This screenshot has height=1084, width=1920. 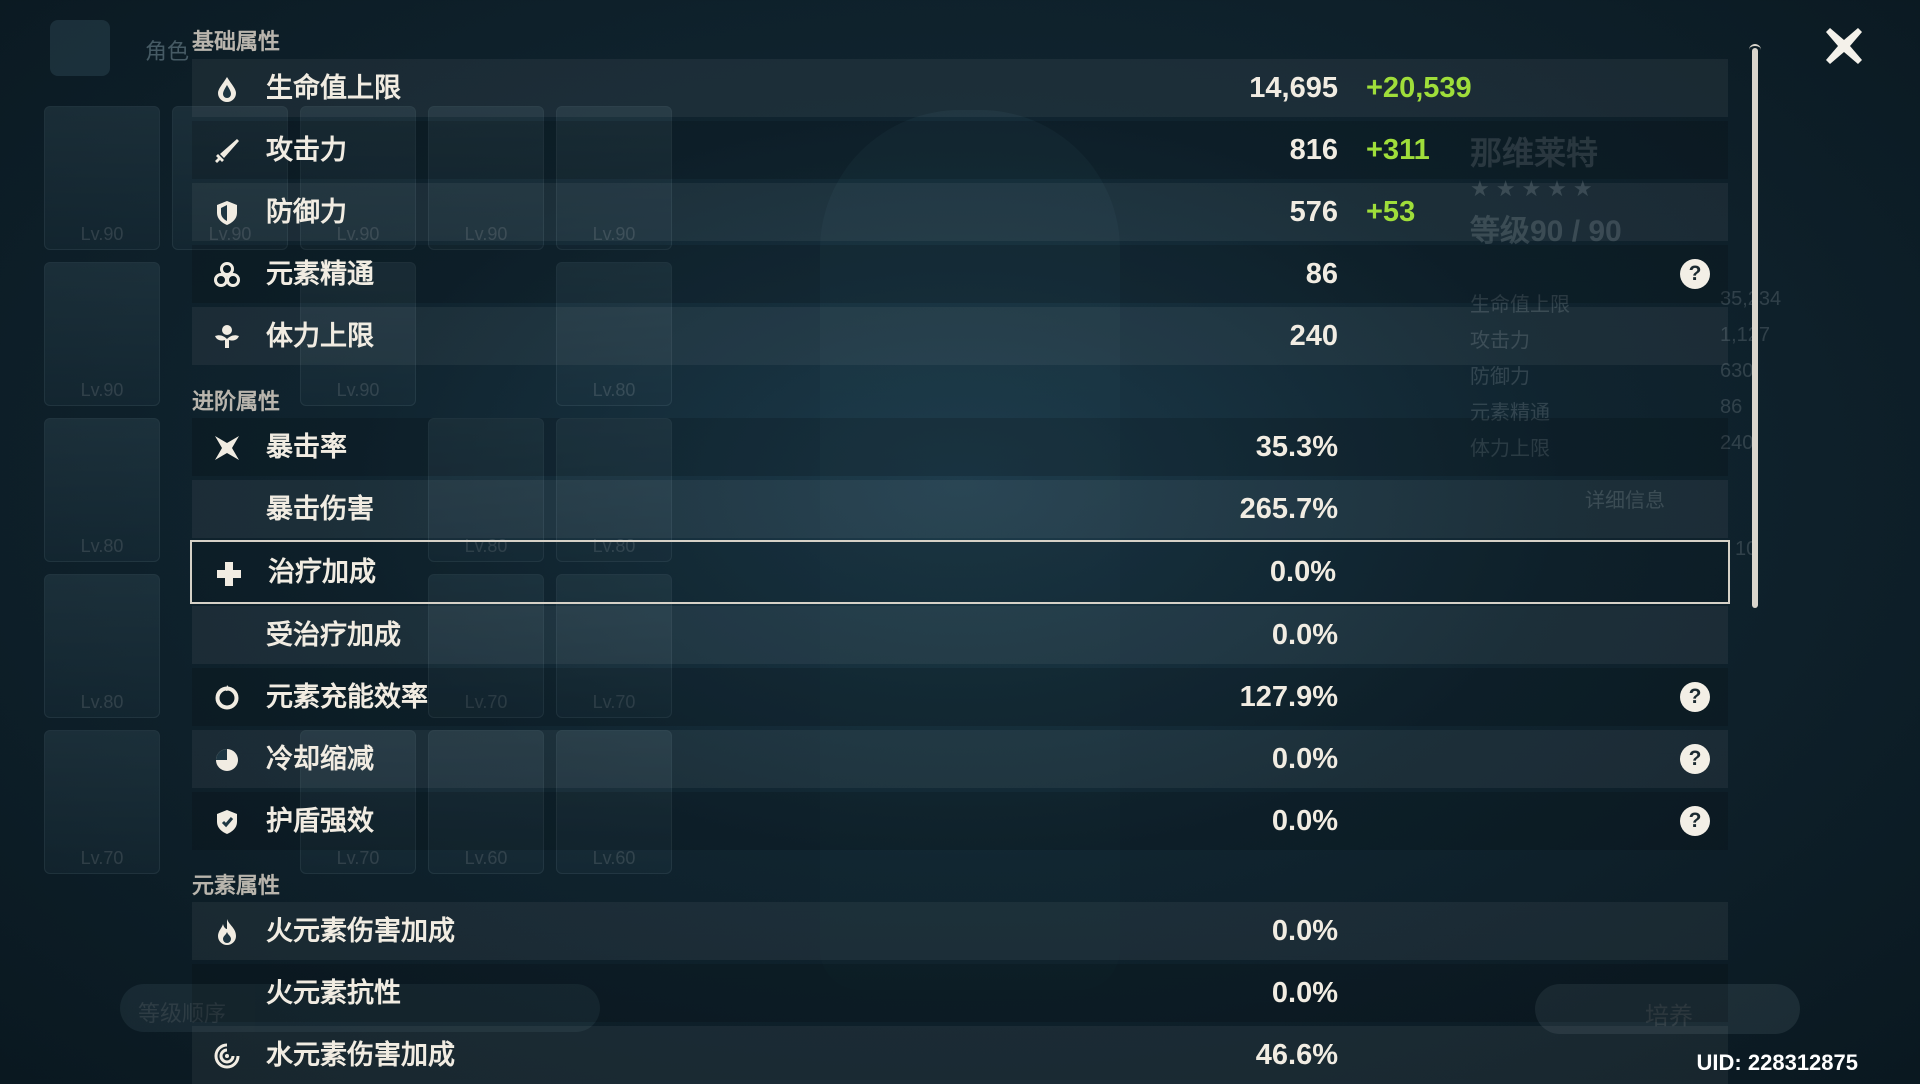 I want to click on stat-row-cd-reduction: 冷却缩减 0.0% ?, so click(x=960, y=759).